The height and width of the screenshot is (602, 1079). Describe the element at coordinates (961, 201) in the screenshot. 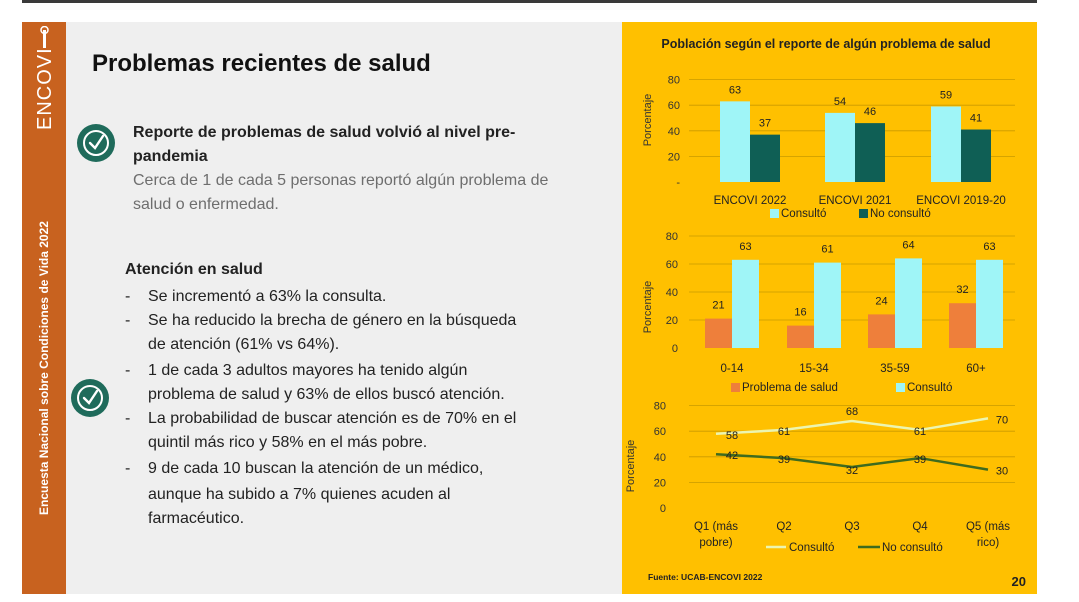

I see `chart1-category-label: ENCOVI 2019-20` at that location.